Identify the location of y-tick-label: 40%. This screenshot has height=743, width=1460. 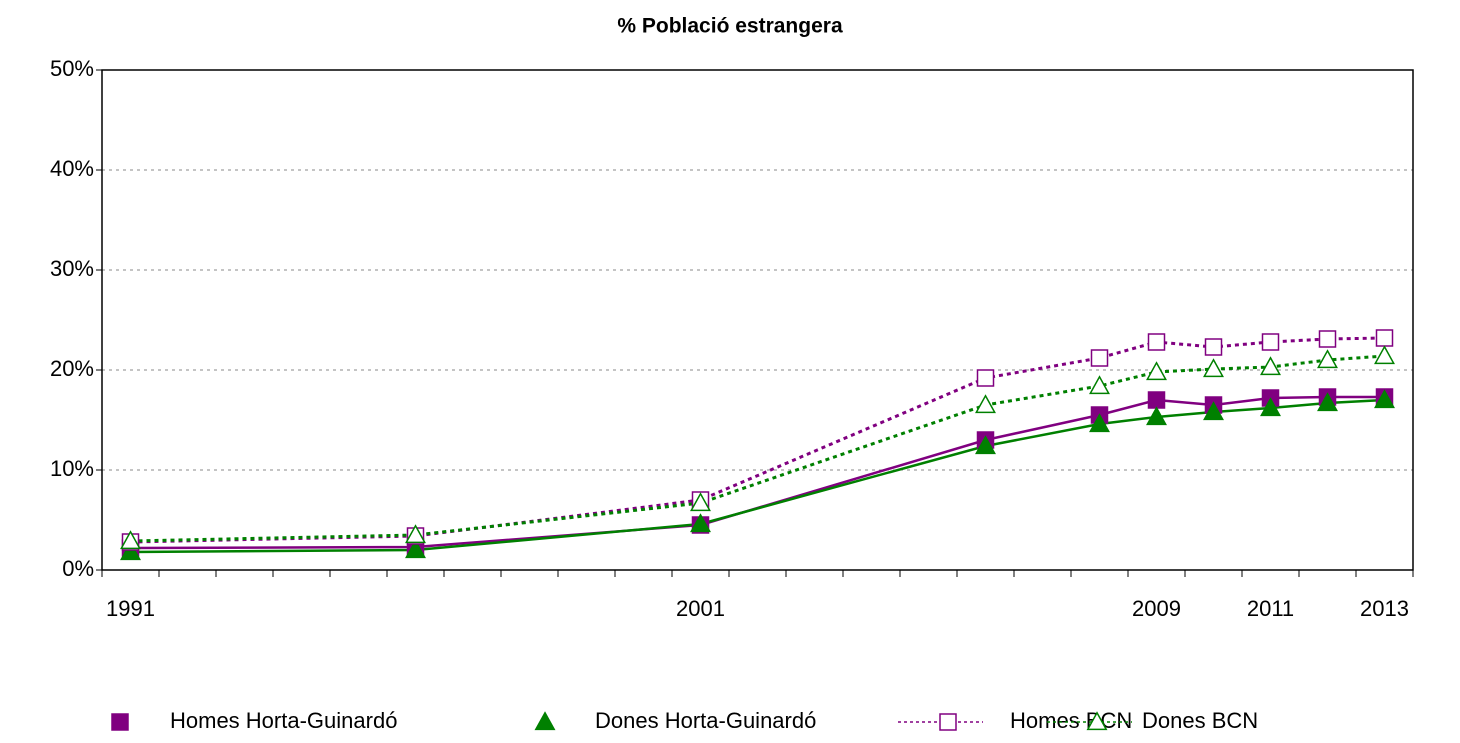
(72, 168).